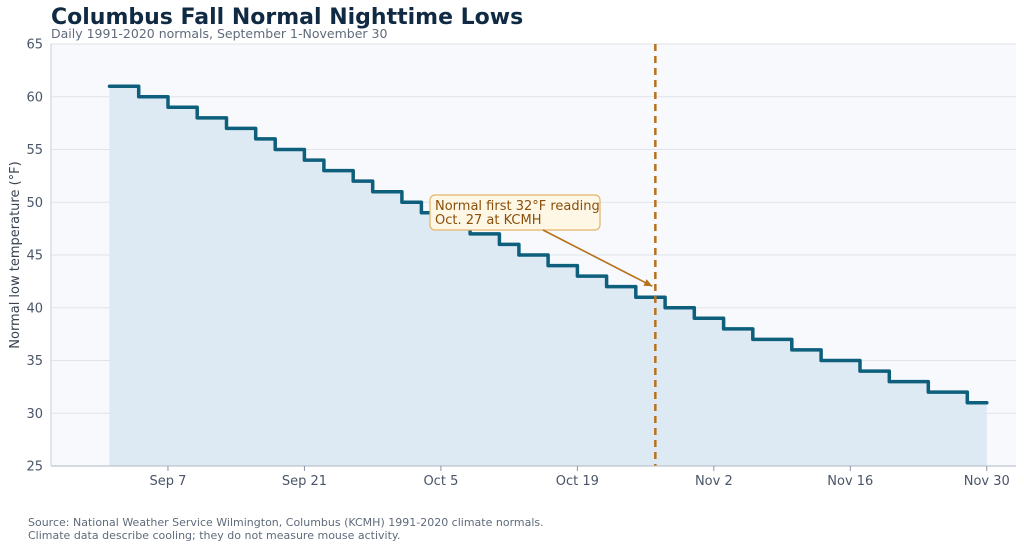 Image resolution: width=1024 pixels, height=548 pixels. I want to click on y-tick-label: 55, so click(34, 150).